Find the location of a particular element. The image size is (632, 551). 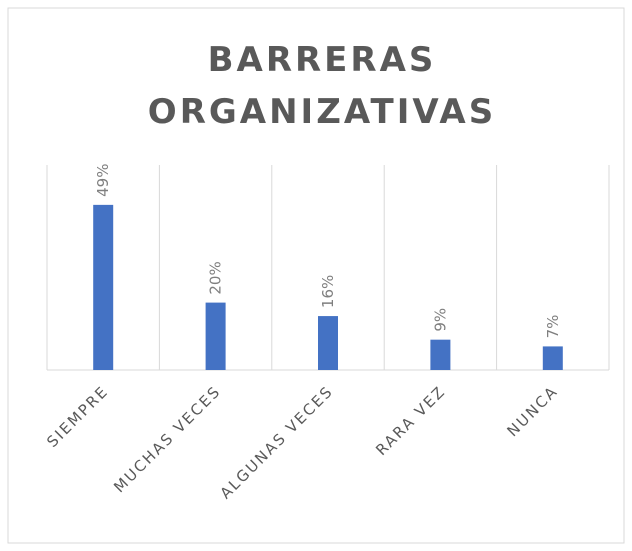

data-label: 7% is located at coordinates (553, 327).